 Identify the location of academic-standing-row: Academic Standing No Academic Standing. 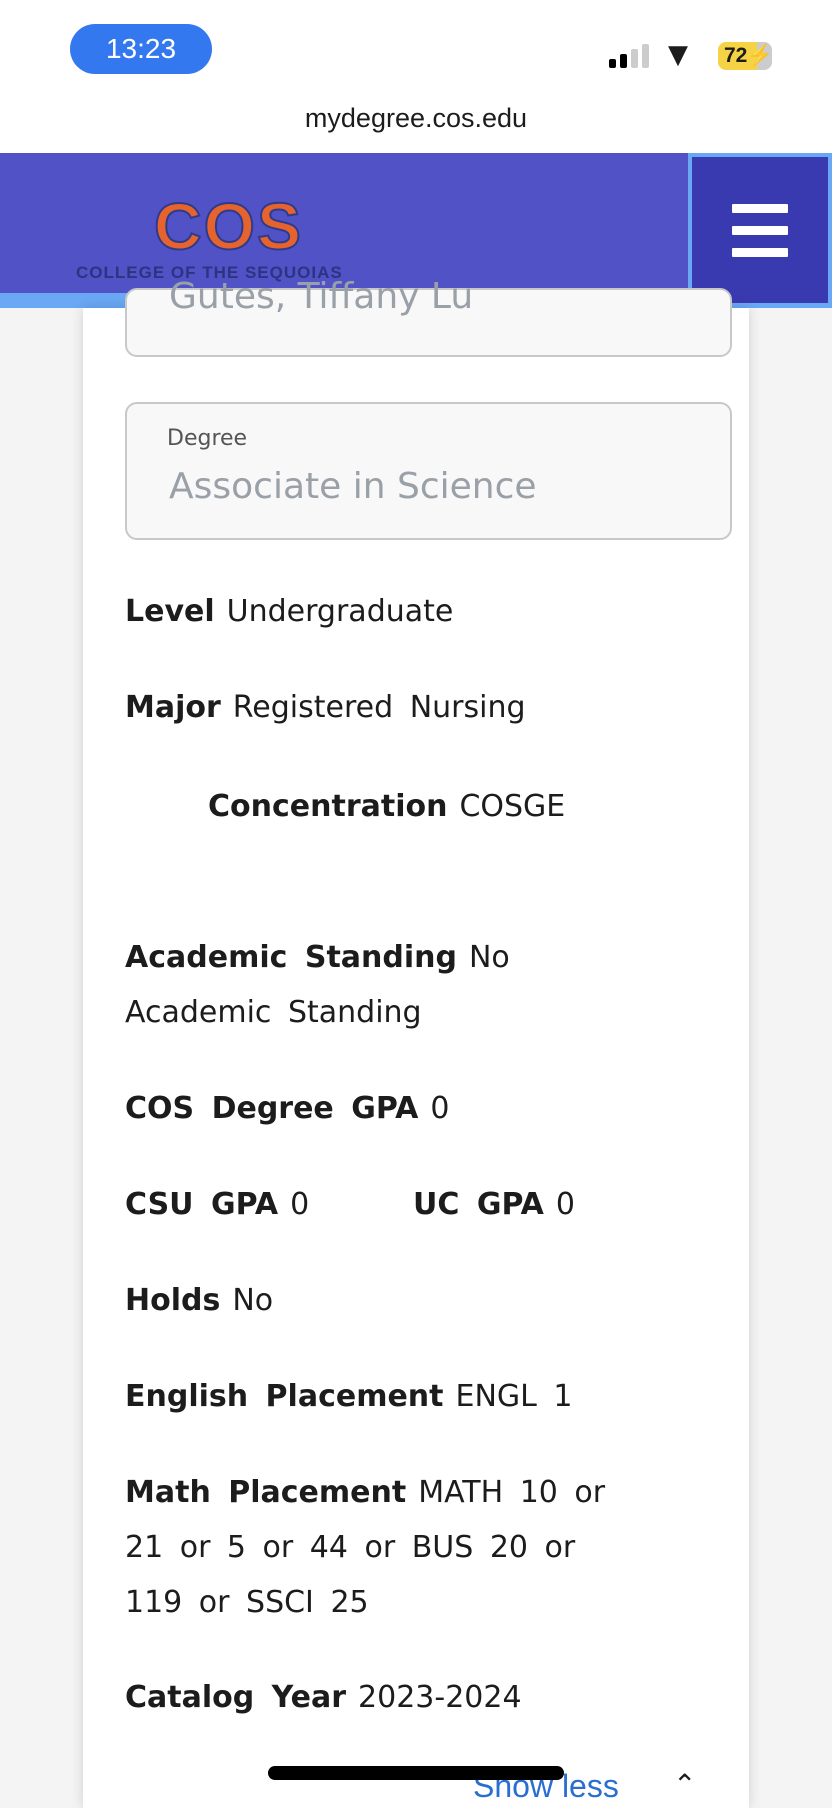
(355, 985).